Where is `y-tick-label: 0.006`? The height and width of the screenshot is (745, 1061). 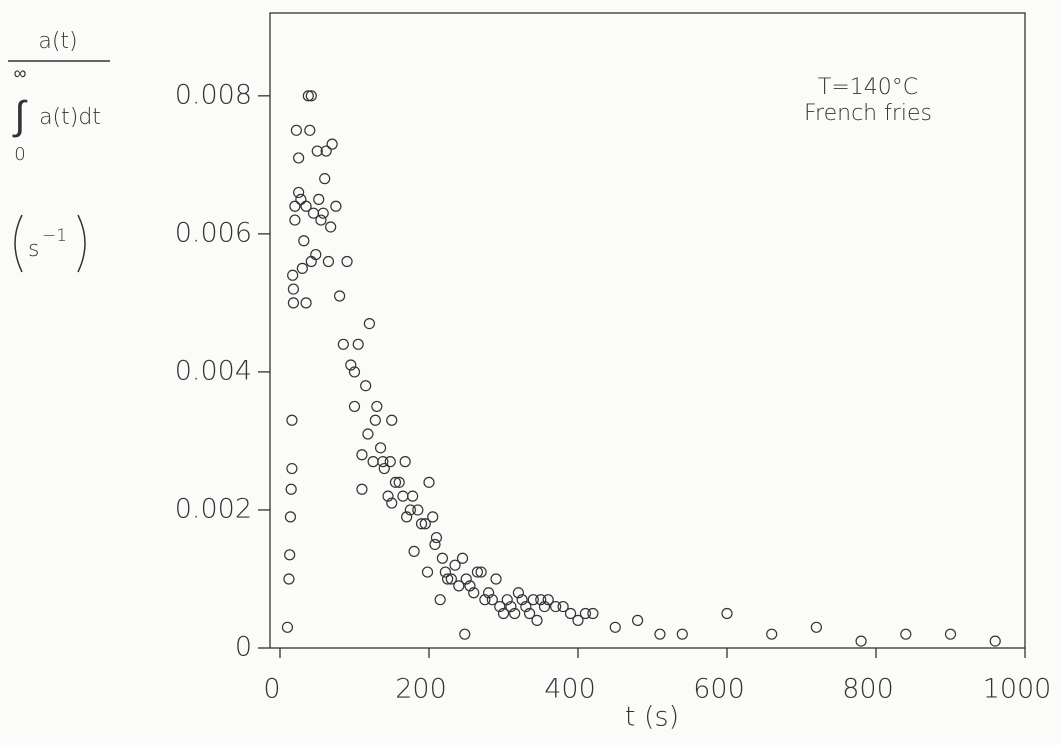 y-tick-label: 0.006 is located at coordinates (213, 232).